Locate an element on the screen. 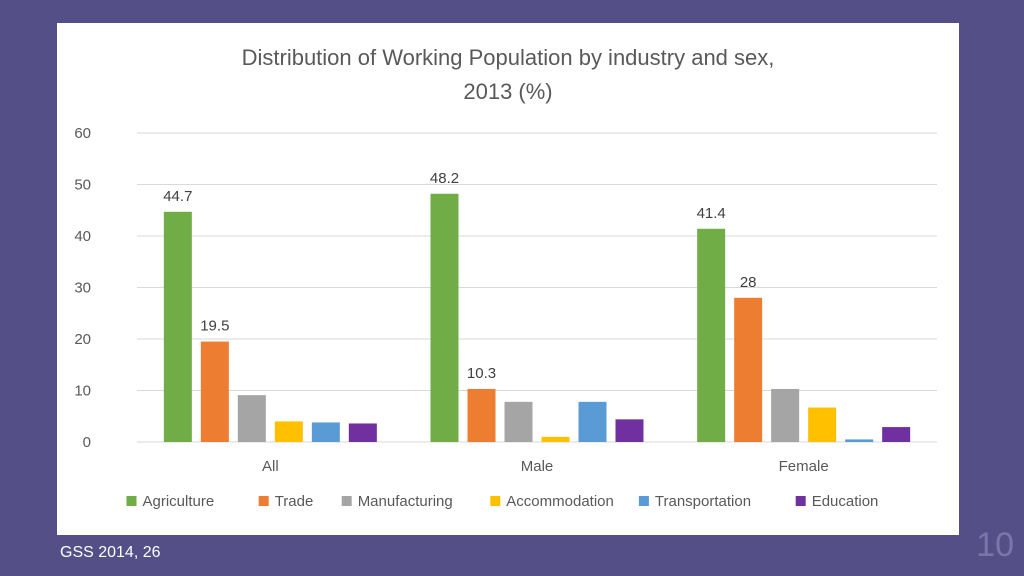 This screenshot has height=576, width=1024. bar-agriculture-female is located at coordinates (711, 335).